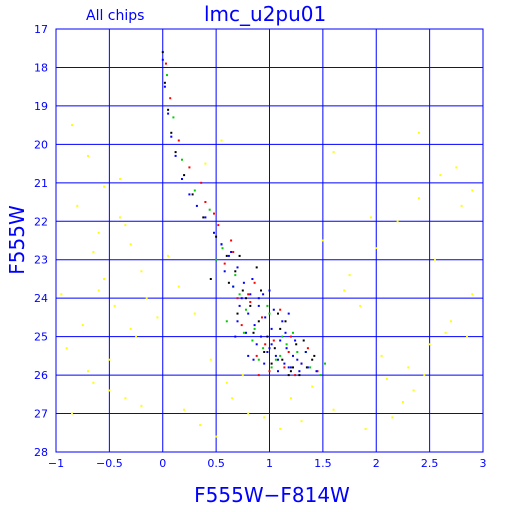 The height and width of the screenshot is (512, 512). Describe the element at coordinates (109, 463) in the screenshot. I see `x-tick-label: −0.5` at that location.